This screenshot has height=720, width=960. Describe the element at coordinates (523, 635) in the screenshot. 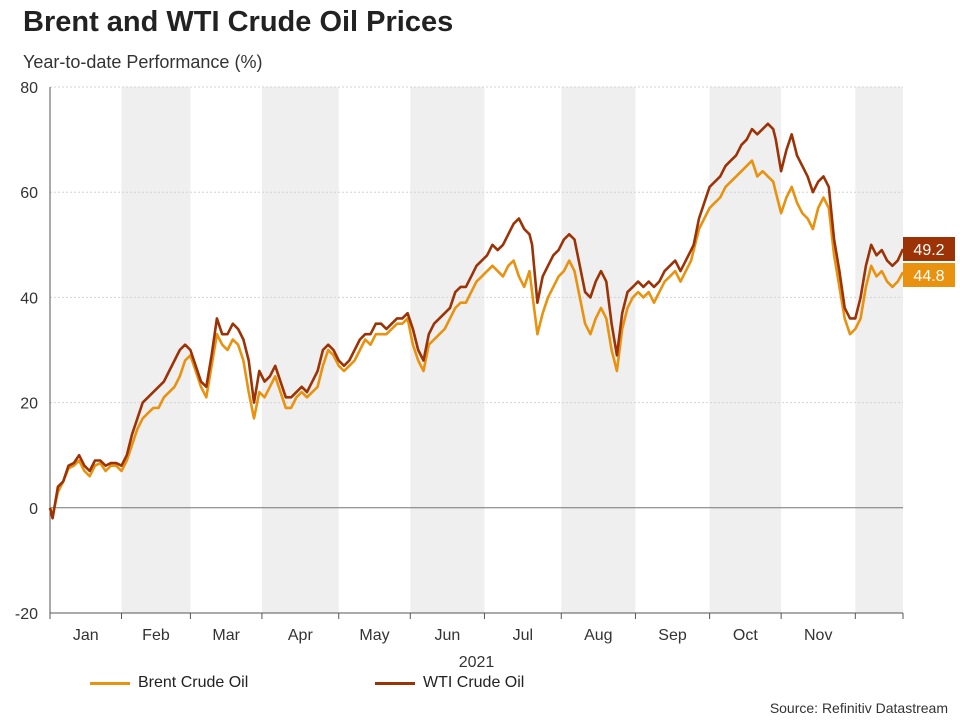

I see `x-tick-label: Jul` at that location.